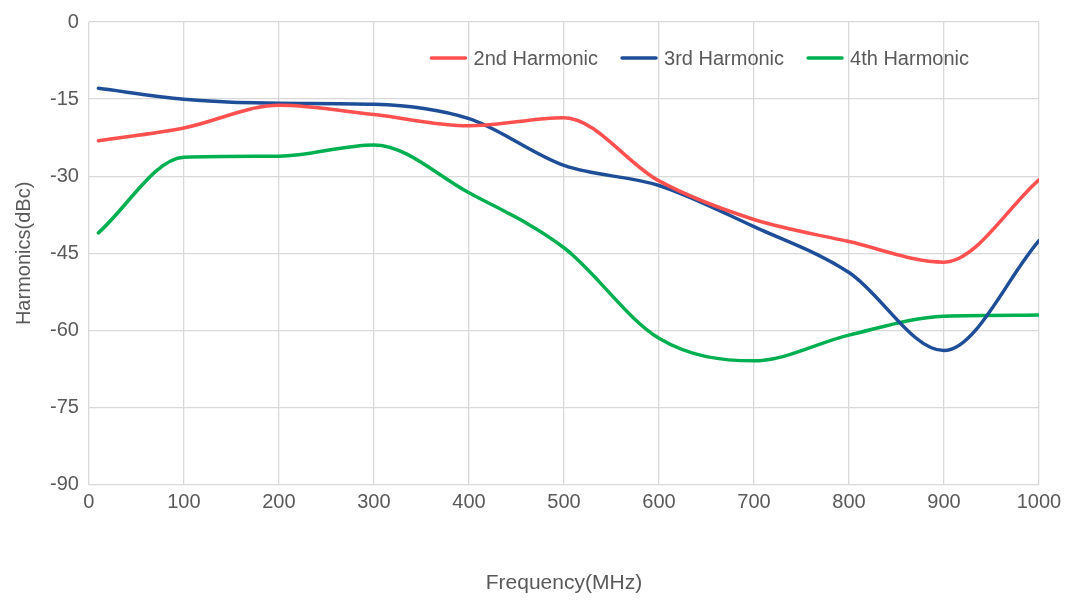  Describe the element at coordinates (64, 329) in the screenshot. I see `y-tick-label: -60` at that location.